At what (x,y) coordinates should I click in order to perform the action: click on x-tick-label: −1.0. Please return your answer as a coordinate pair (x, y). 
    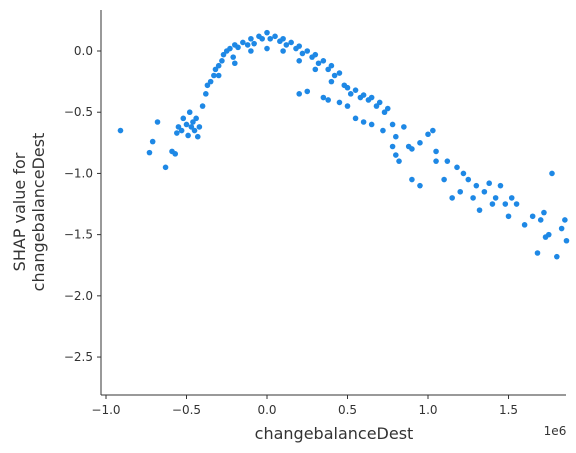
    Looking at the image, I should click on (105, 410).